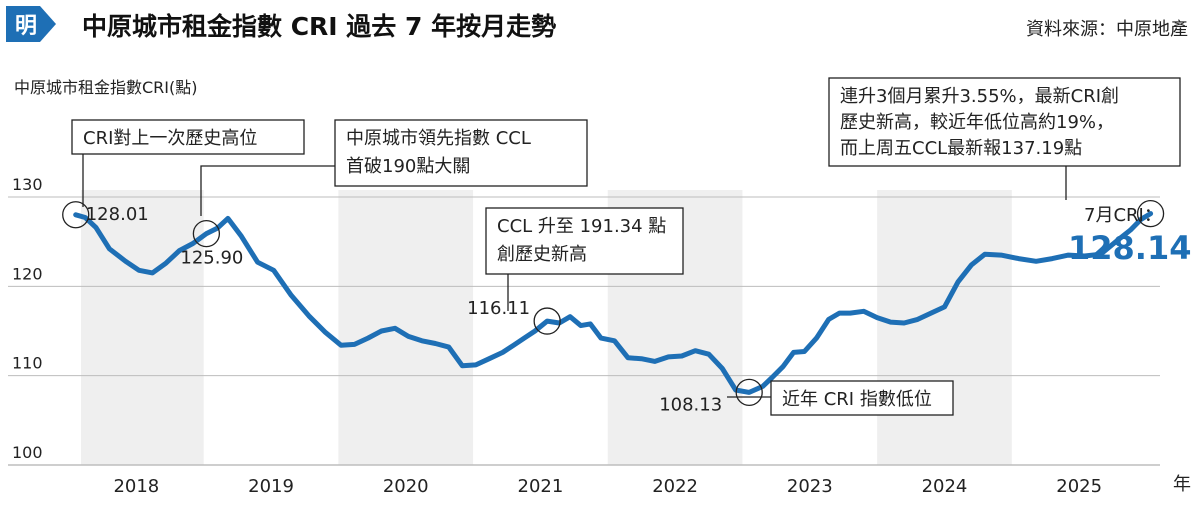  I want to click on source-note: 資料來源：中原地產, so click(1107, 29).